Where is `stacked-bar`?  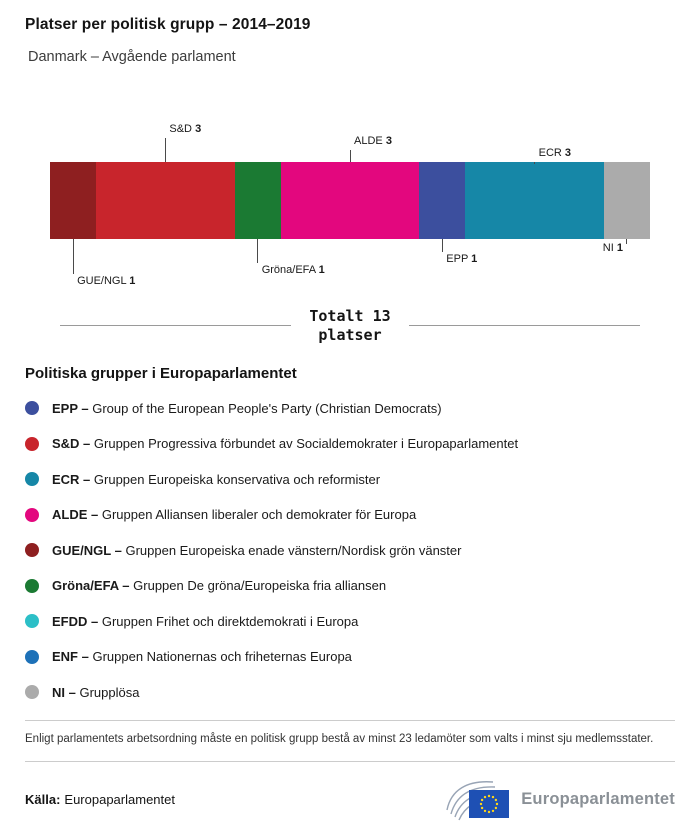 stacked-bar is located at coordinates (350, 200).